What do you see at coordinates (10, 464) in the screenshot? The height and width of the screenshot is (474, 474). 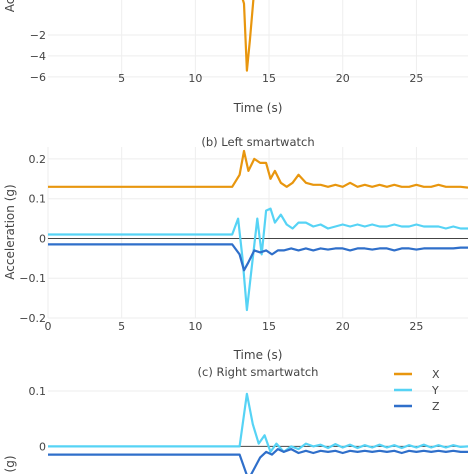 I see `y-axis-label: (g)` at bounding box center [10, 464].